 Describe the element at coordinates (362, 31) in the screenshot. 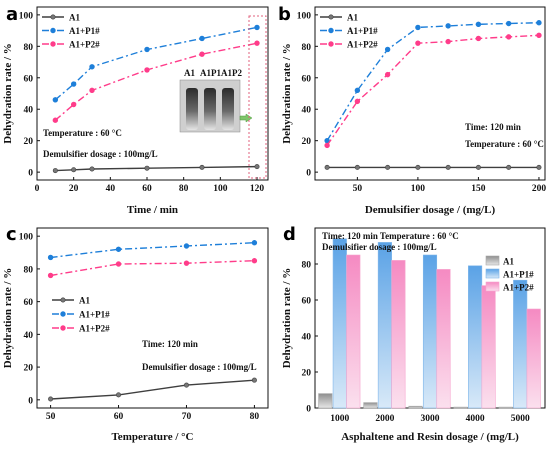

I see `legend-label-b: A1+P1#` at that location.